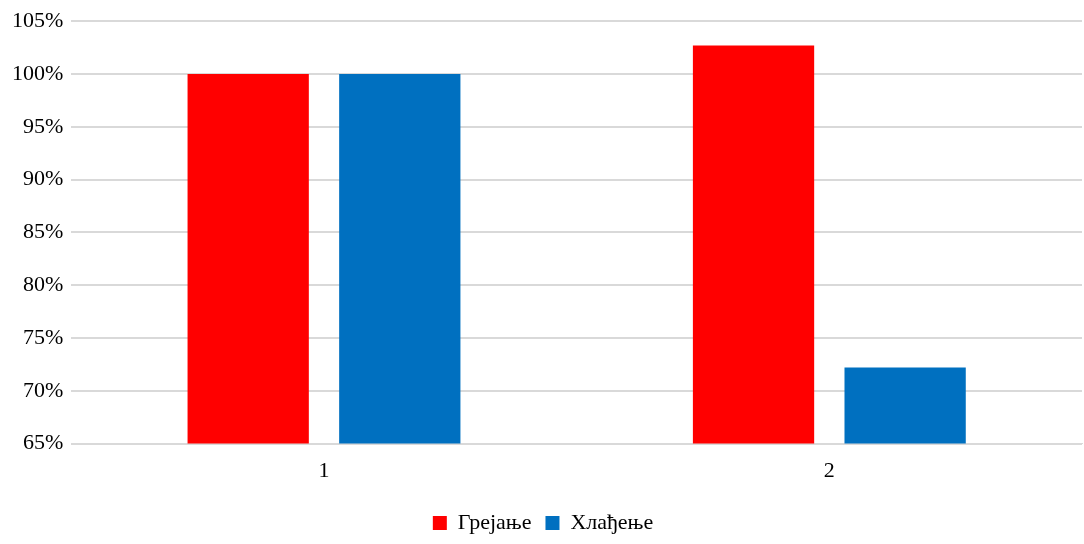 Image resolution: width=1084 pixels, height=544 pixels. What do you see at coordinates (43, 283) in the screenshot?
I see `y-tick-label: 80%` at bounding box center [43, 283].